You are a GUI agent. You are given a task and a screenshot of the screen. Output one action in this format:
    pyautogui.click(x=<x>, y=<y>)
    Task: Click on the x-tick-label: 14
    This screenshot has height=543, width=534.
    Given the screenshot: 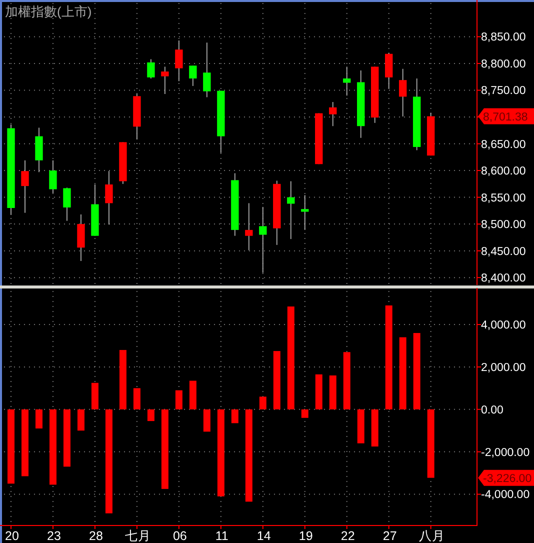 What is the action you would take?
    pyautogui.click(x=263, y=536)
    